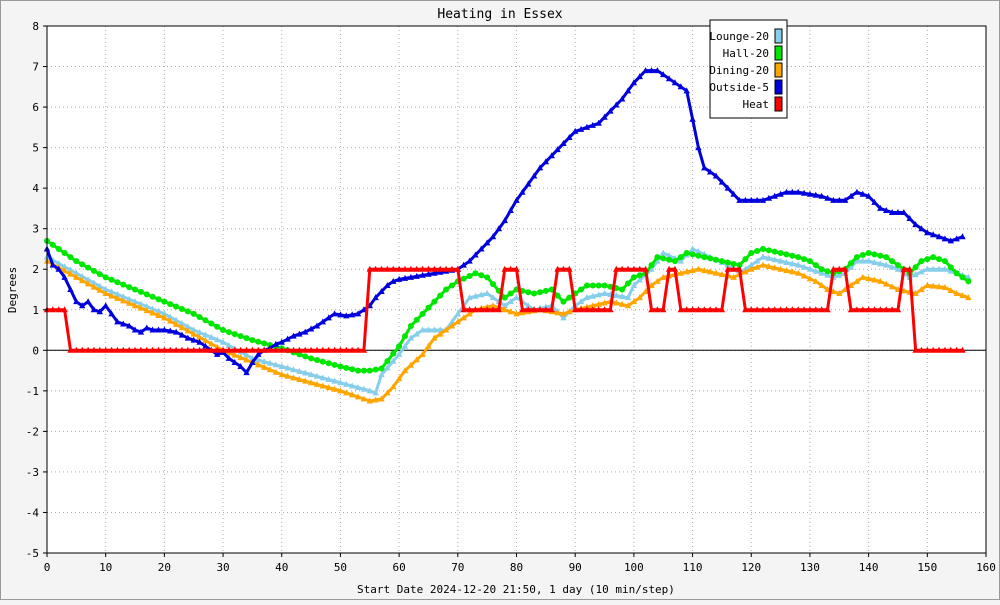 The width and height of the screenshot is (1000, 605). I want to click on y-tick-label: 0, so click(35, 350).